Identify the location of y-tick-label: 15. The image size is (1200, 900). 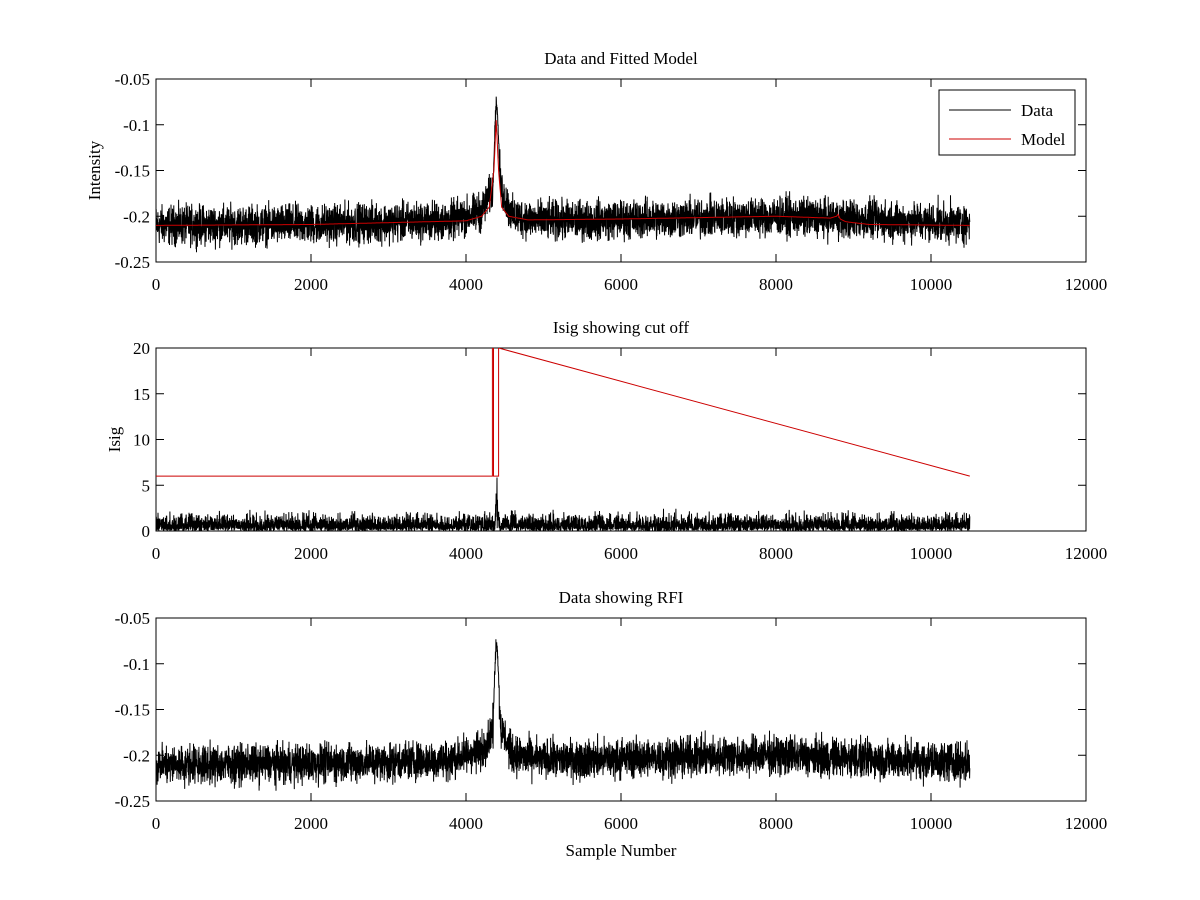
(141, 394).